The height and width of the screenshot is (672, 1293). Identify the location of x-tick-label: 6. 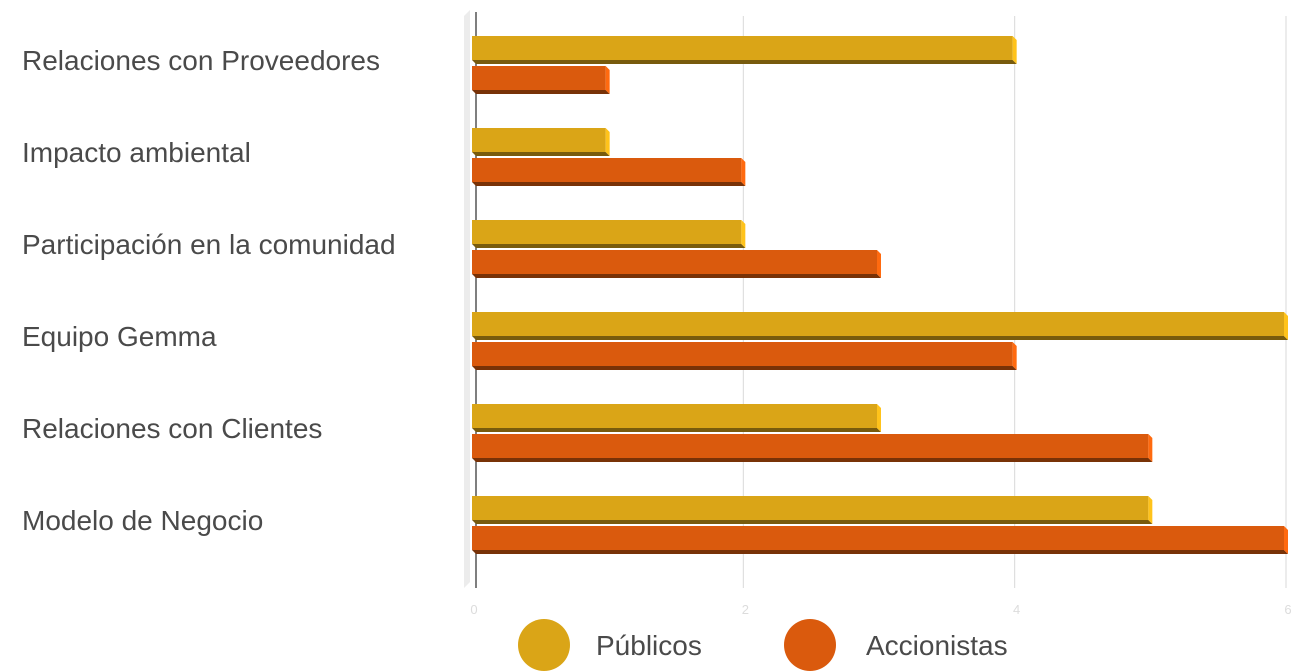
(1287, 609).